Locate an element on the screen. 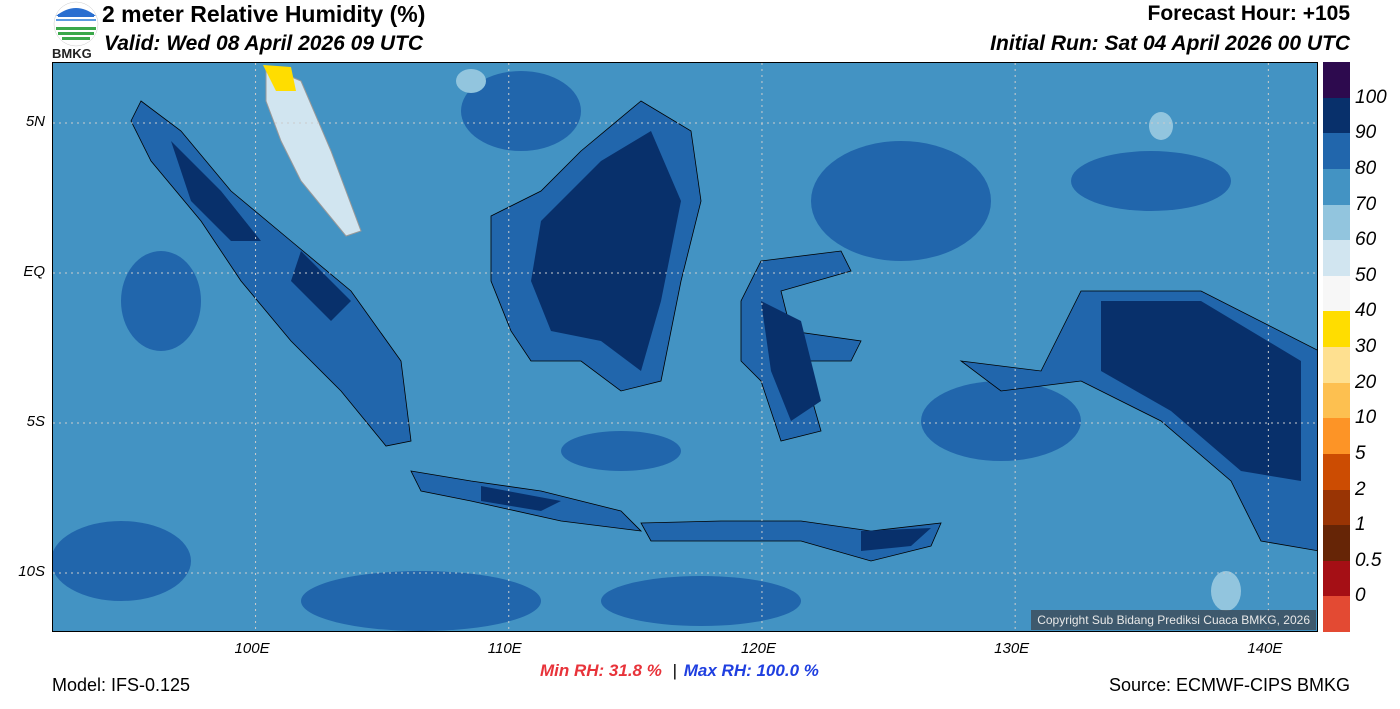 The image size is (1400, 709). colorbar-label: 60 is located at coordinates (1366, 240).